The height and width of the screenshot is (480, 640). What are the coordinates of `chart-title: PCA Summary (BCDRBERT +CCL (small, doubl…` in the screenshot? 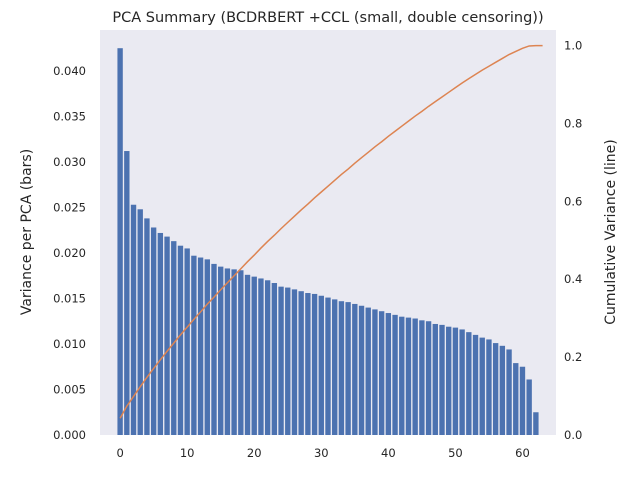 It's located at (327, 18).